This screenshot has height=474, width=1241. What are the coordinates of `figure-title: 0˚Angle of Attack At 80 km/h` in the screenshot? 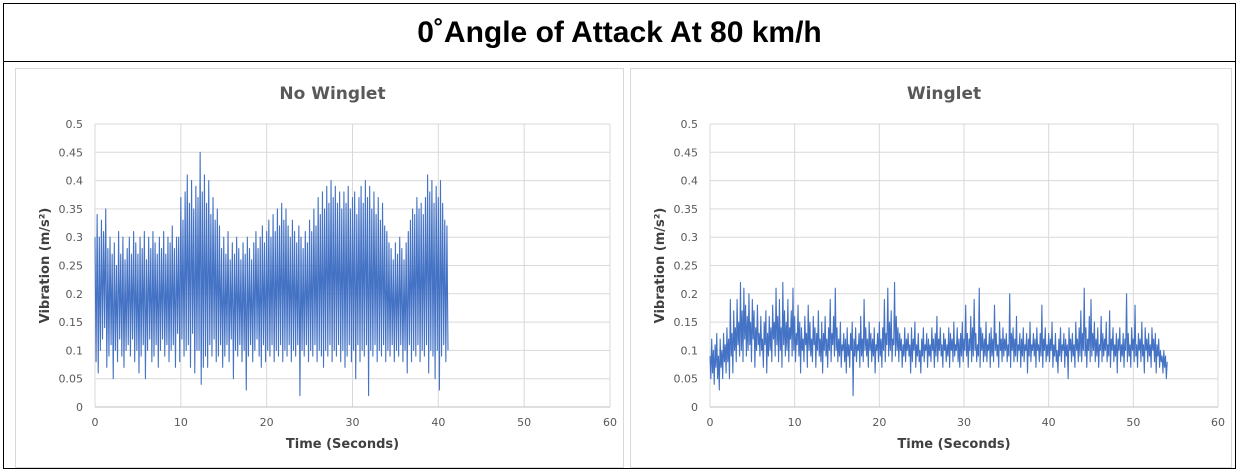 It's located at (619, 33).